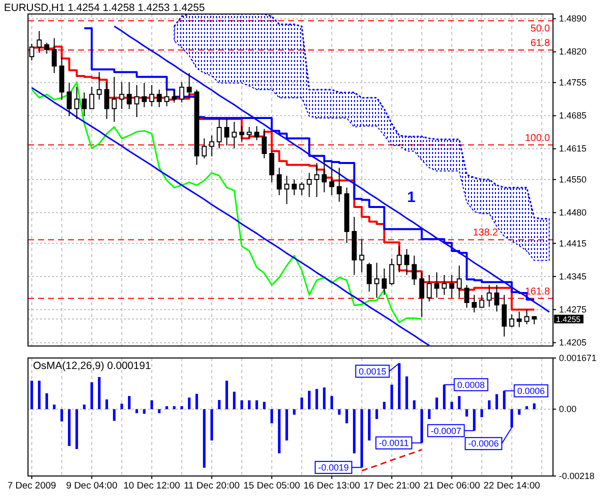 The width and height of the screenshot is (600, 500). What do you see at coordinates (333, 467) in the screenshot?
I see `data-label: -0.0019` at bounding box center [333, 467].